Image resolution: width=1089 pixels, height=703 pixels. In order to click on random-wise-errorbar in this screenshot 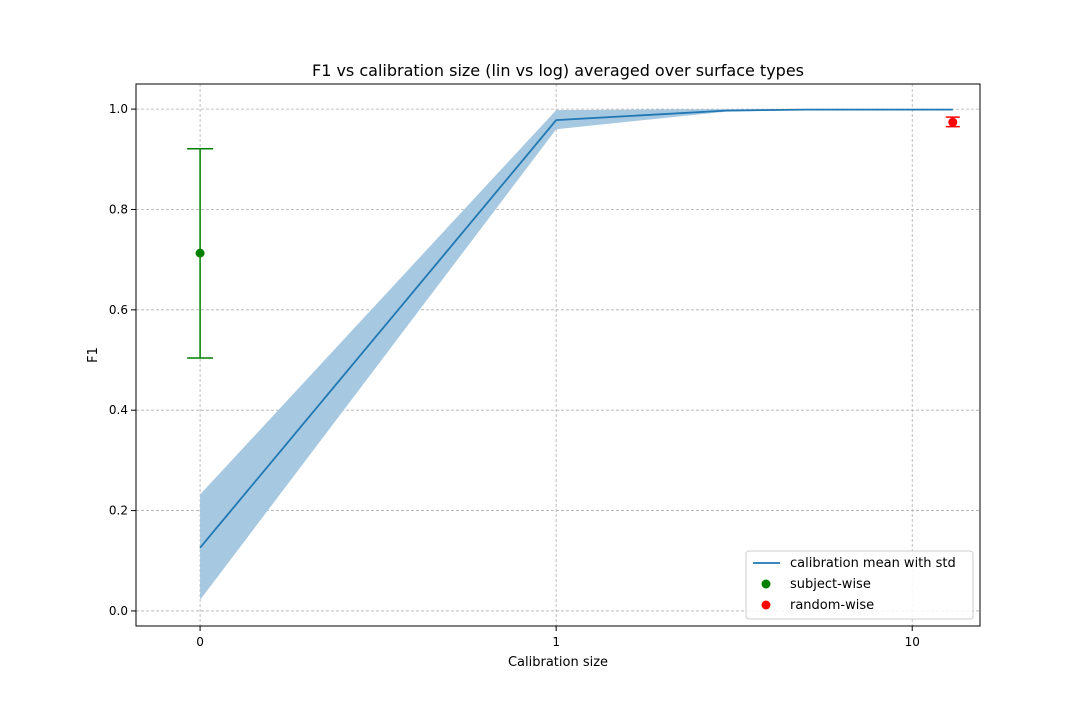, I will do `click(952, 122)`.